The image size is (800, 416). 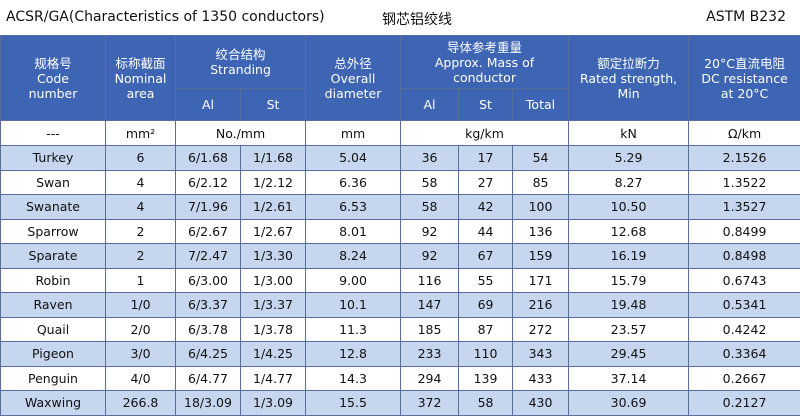 What do you see at coordinates (353, 158) in the screenshot?
I see `cell: 5.04` at bounding box center [353, 158].